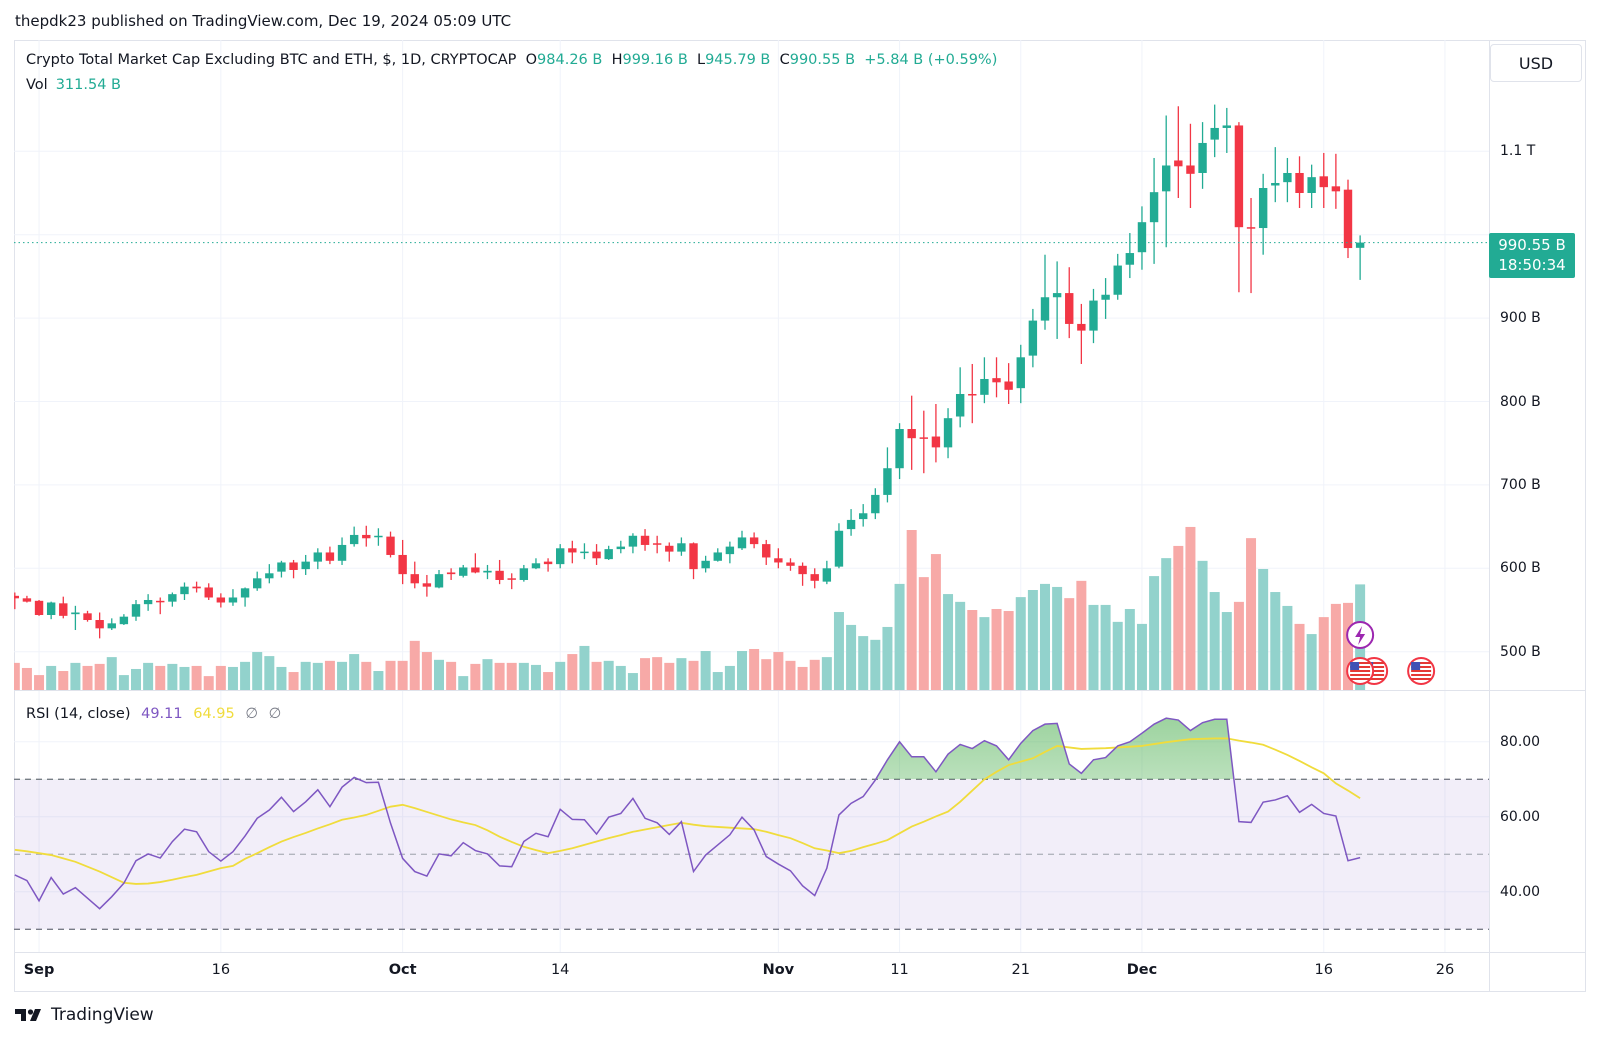 The height and width of the screenshot is (1045, 1600). I want to click on time-tick-label: Dec, so click(1142, 970).